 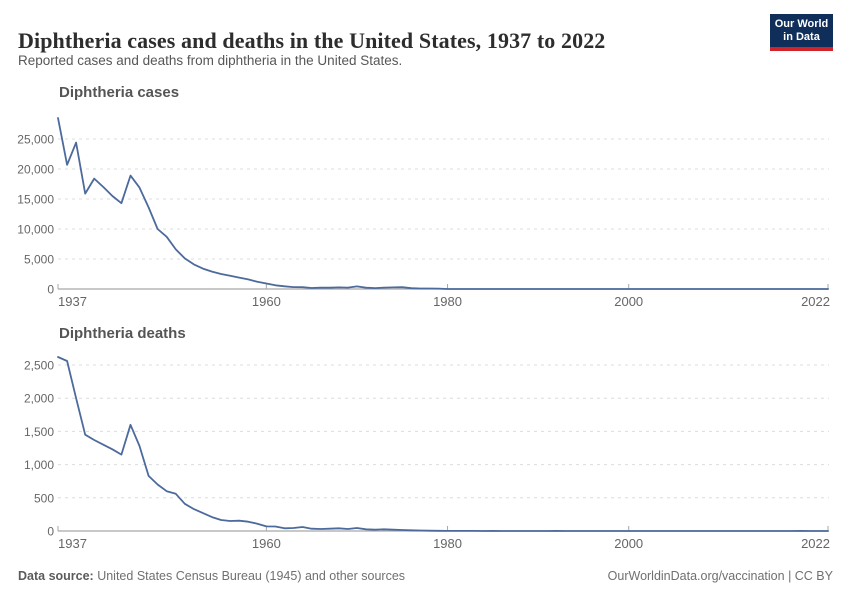 What do you see at coordinates (39, 432) in the screenshot?
I see `y-tick-label: 1,500` at bounding box center [39, 432].